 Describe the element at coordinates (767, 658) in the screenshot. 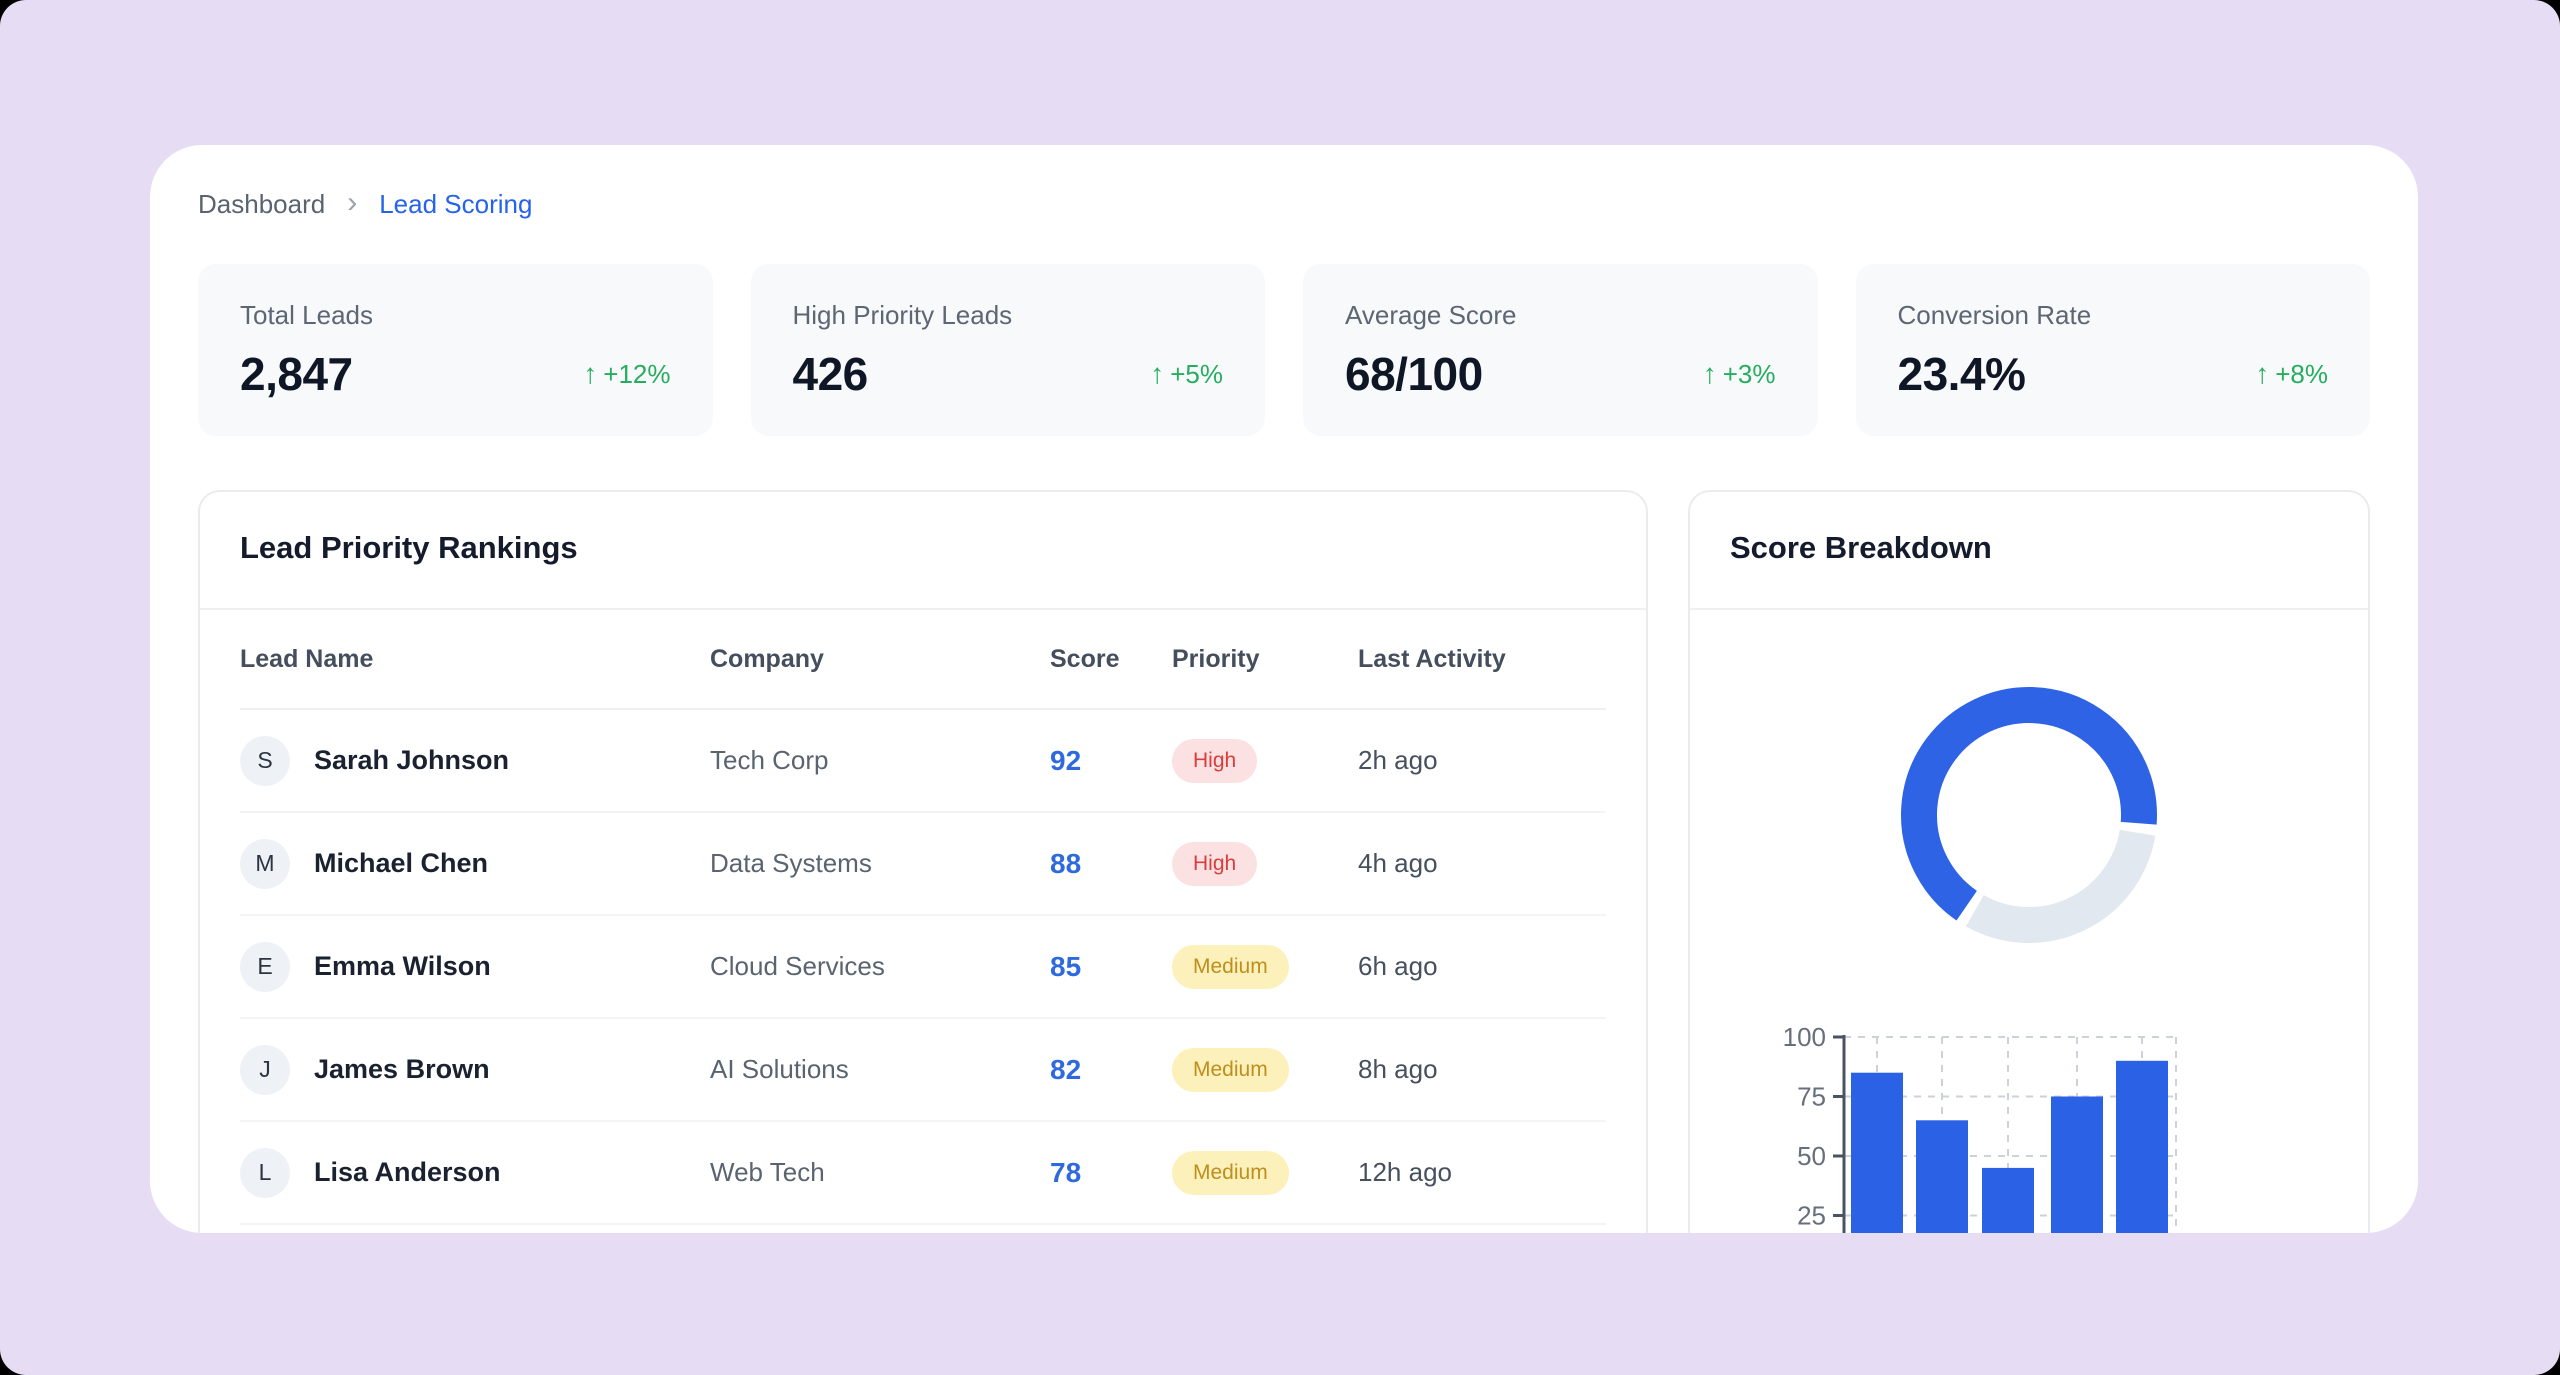

I see `col-company: Company` at that location.